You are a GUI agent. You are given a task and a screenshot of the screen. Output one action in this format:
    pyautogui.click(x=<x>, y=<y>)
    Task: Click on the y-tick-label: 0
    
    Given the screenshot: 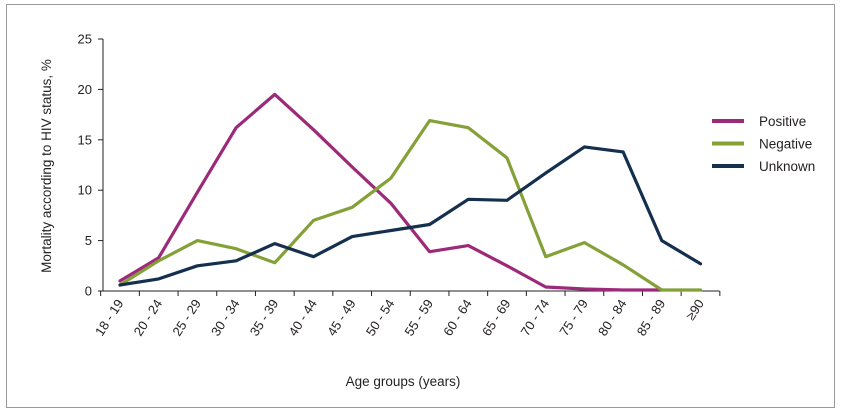 What is the action you would take?
    pyautogui.click(x=88, y=291)
    